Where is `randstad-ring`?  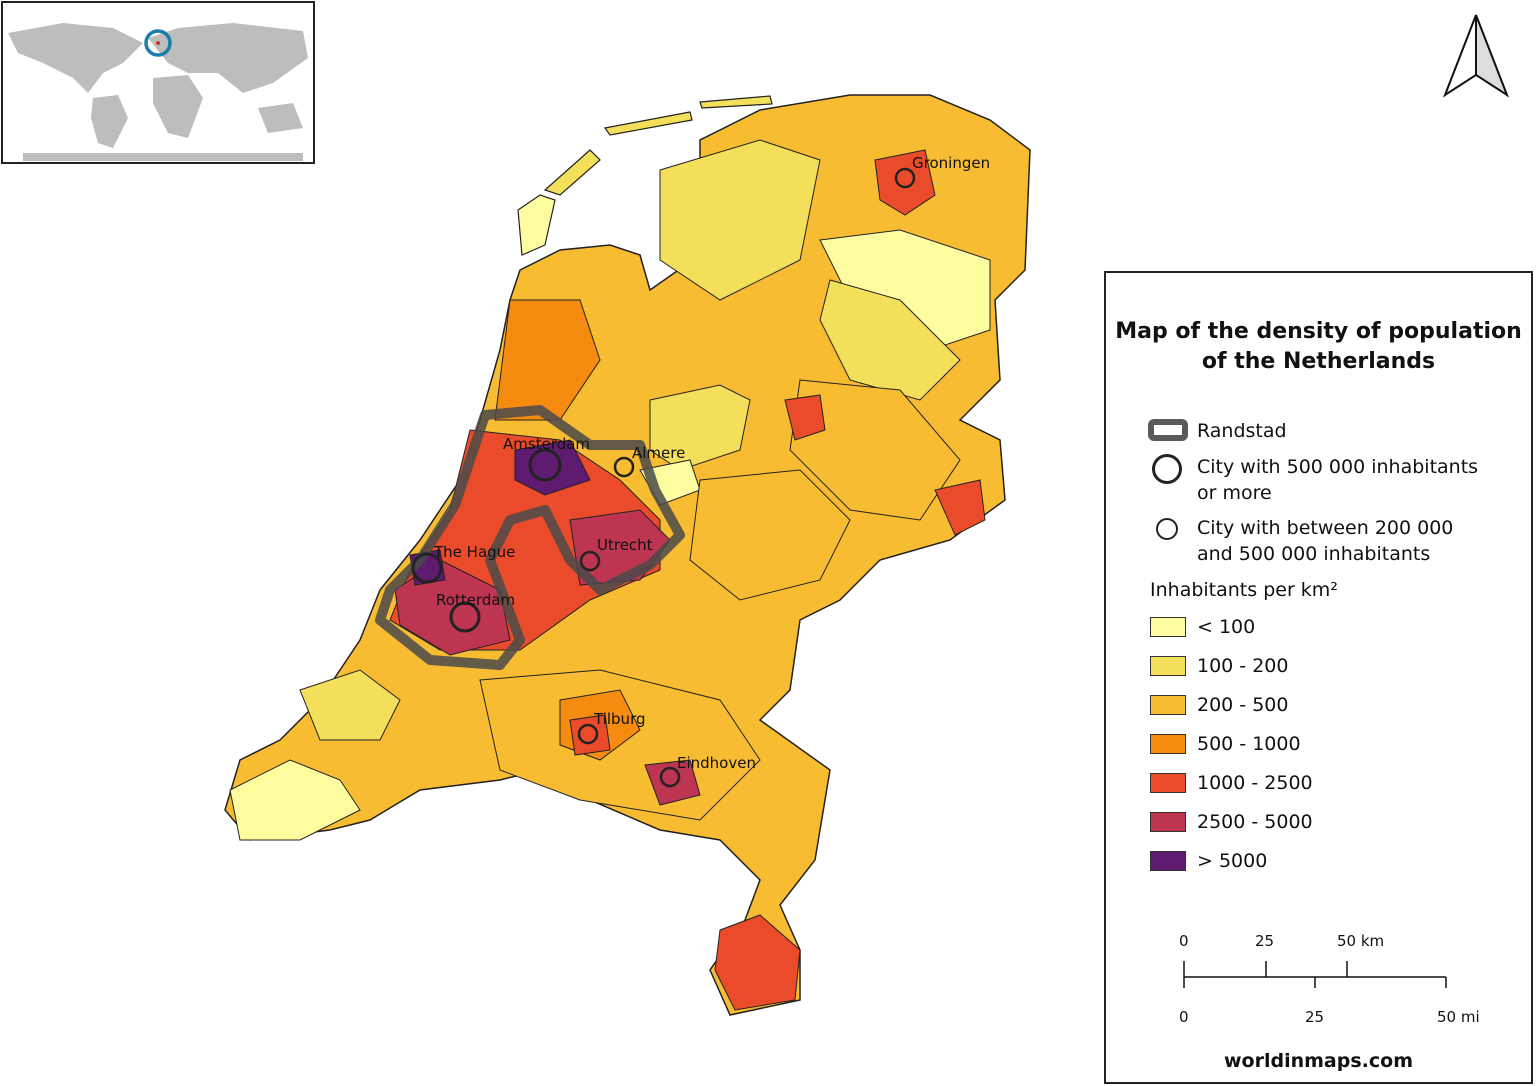
randstad-ring is located at coordinates (530, 537).